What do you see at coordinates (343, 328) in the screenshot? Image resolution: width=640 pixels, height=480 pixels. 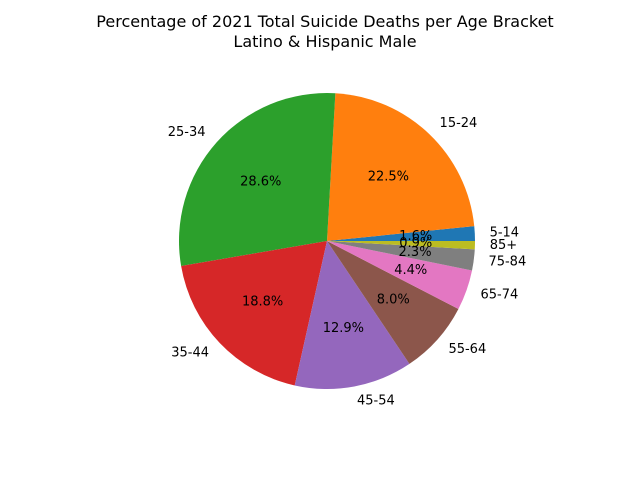 I see `slice-pct-45-54: 12.9%` at bounding box center [343, 328].